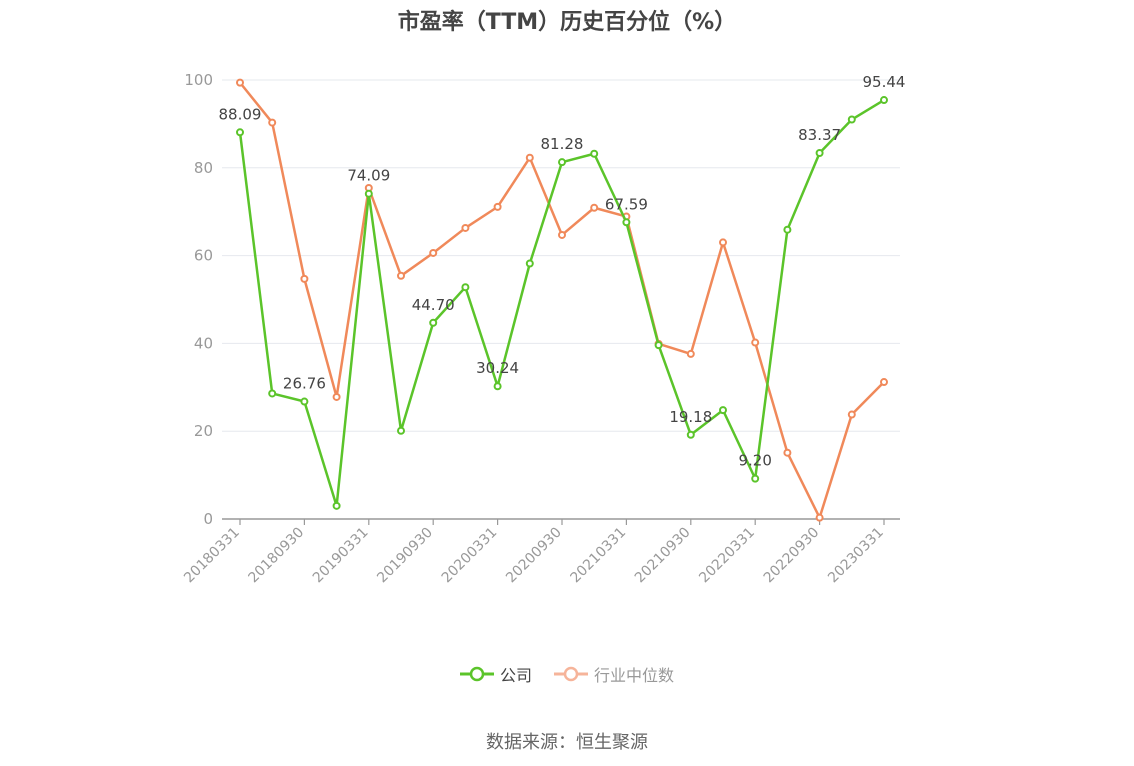  What do you see at coordinates (567, 22) in the screenshot?
I see `chart-title: 市盈率（TTM）历史百分位（%）` at bounding box center [567, 22].